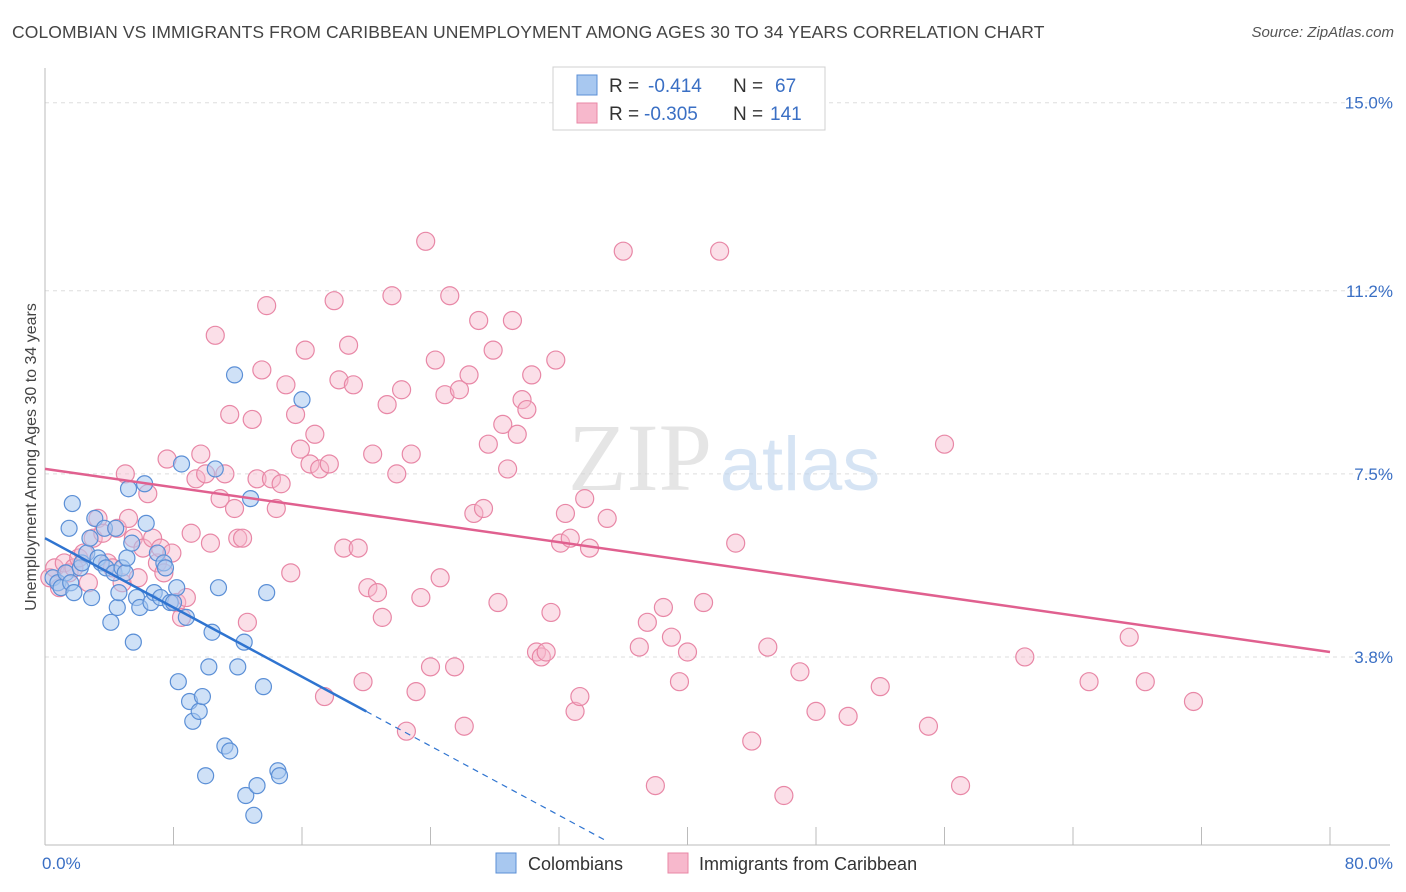 This screenshot has height=892, width=1406. I want to click on legend-top-n-label-1: N =, so click(748, 86).